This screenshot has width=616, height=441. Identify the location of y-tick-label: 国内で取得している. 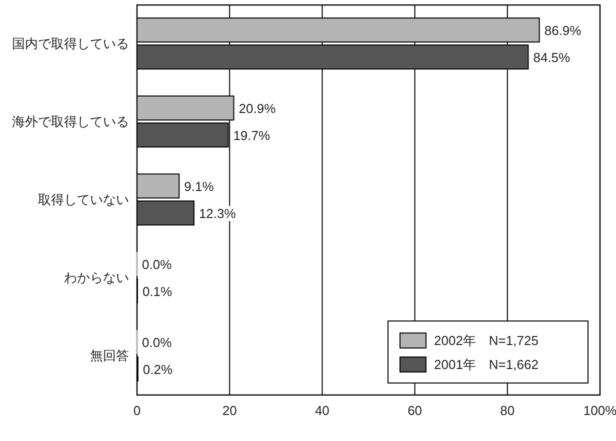
(70, 43).